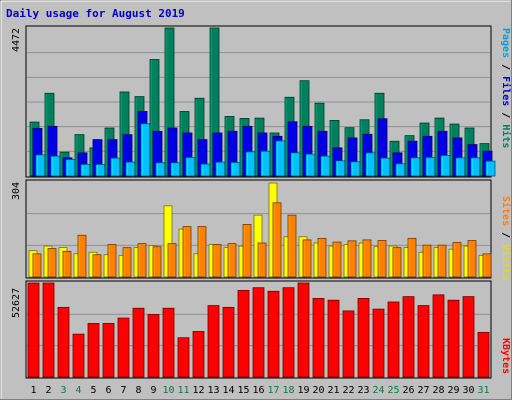 The width and height of the screenshot is (512, 400). Describe the element at coordinates (16, 40) in the screenshot. I see `hits-ymax-label: 4472` at that location.